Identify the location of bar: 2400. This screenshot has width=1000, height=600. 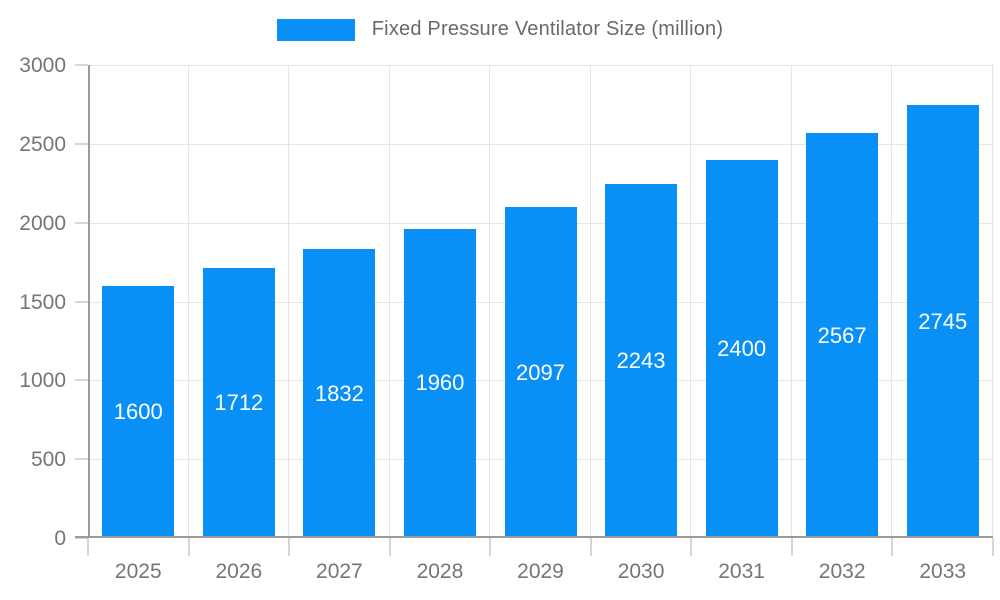
(741, 348).